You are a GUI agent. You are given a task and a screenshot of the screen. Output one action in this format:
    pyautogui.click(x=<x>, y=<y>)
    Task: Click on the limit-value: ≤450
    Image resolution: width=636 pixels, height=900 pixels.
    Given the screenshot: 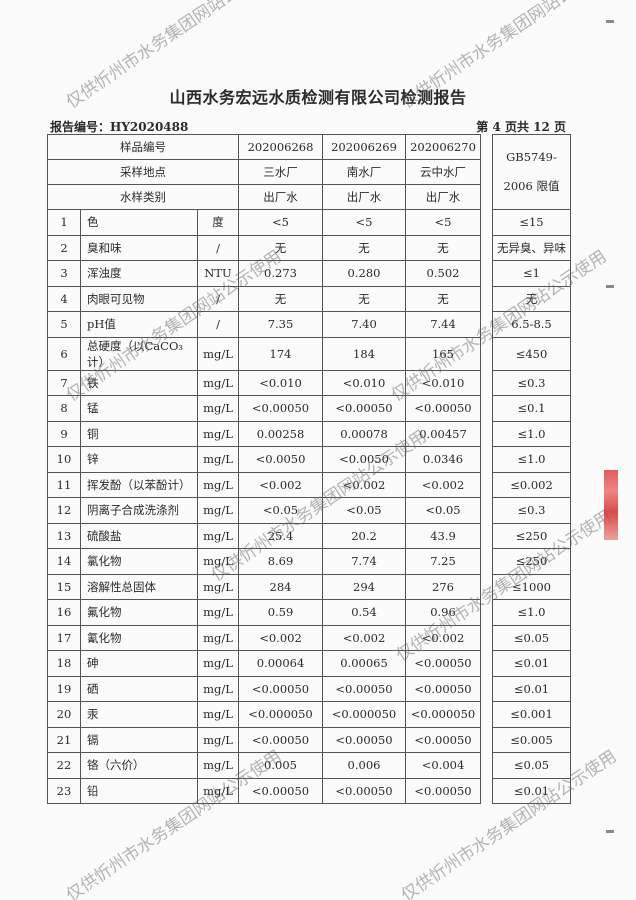 What is the action you would take?
    pyautogui.click(x=531, y=353)
    